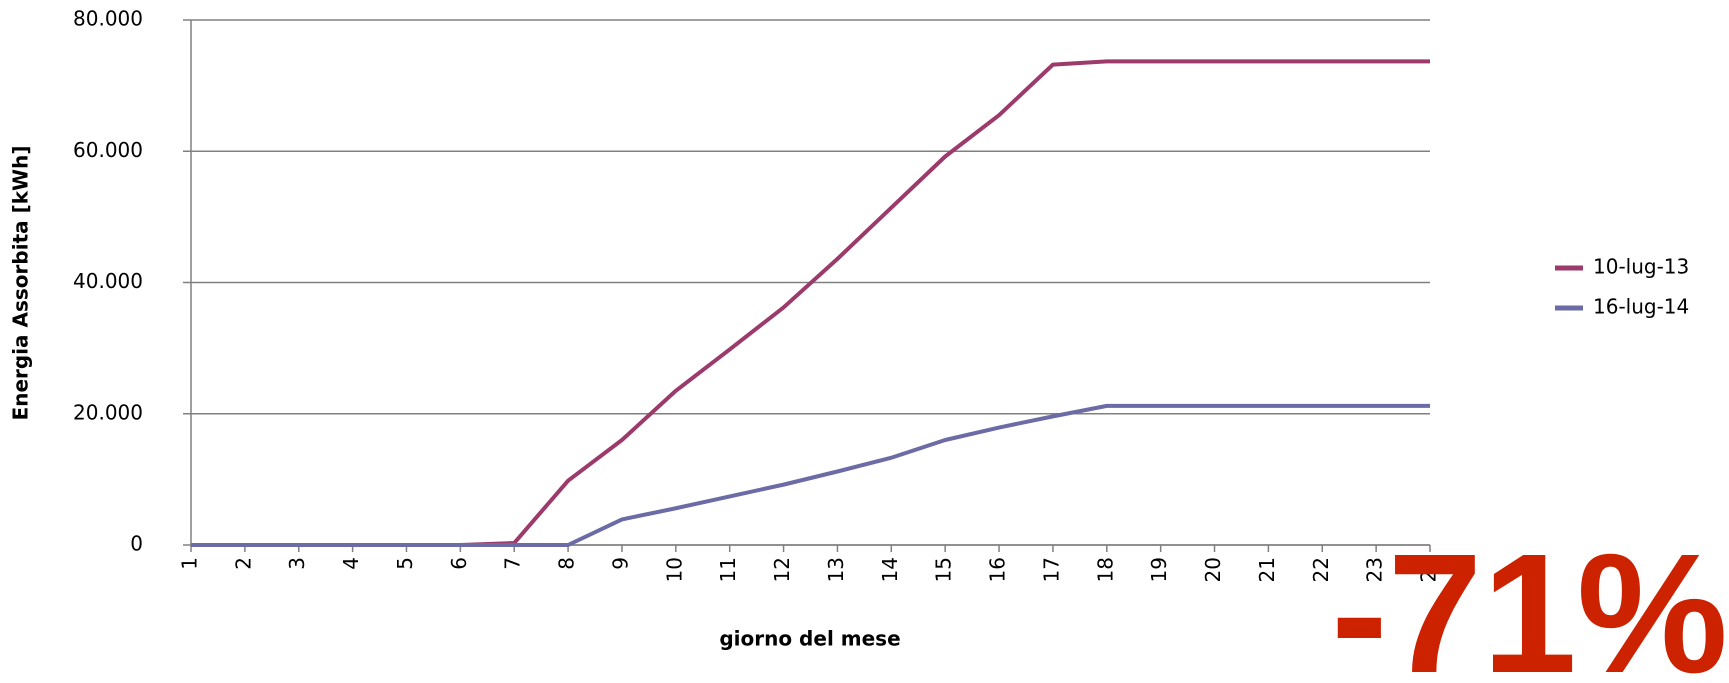 The height and width of the screenshot is (683, 1729). I want to click on x-tick-label: 1, so click(190, 563).